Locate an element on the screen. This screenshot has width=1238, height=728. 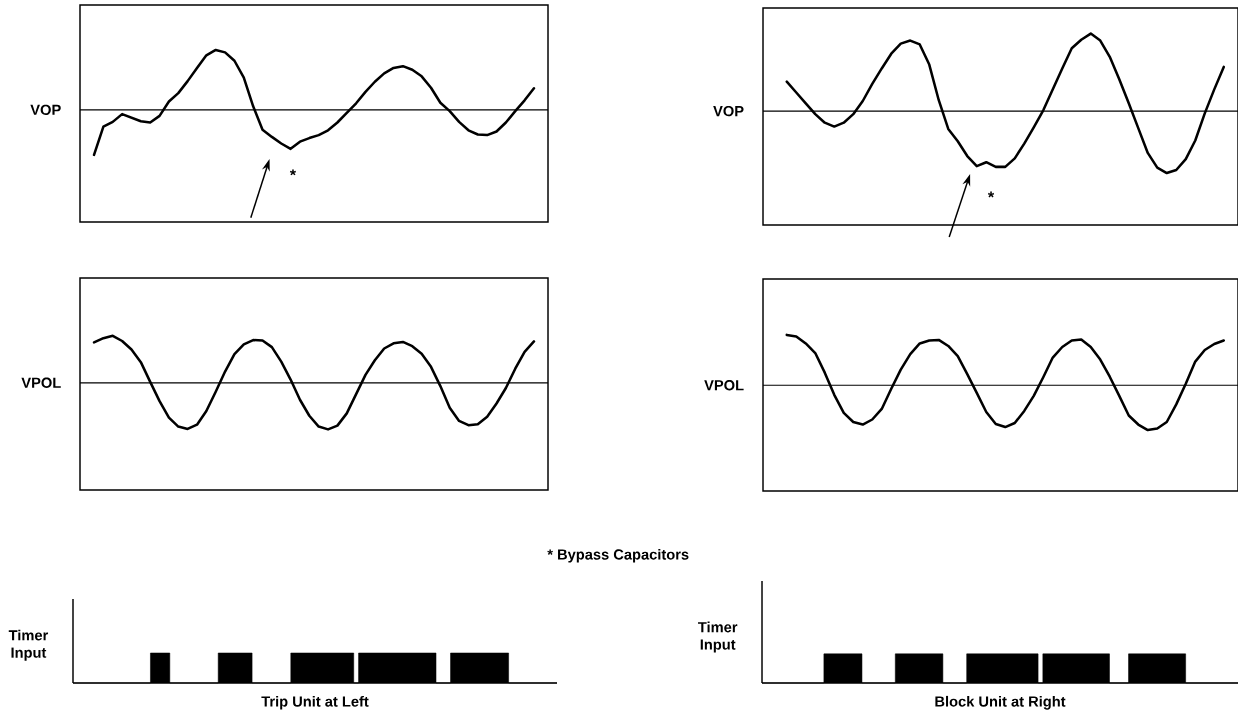
x-axis-title: Block Unit at Right is located at coordinates (1000, 702).